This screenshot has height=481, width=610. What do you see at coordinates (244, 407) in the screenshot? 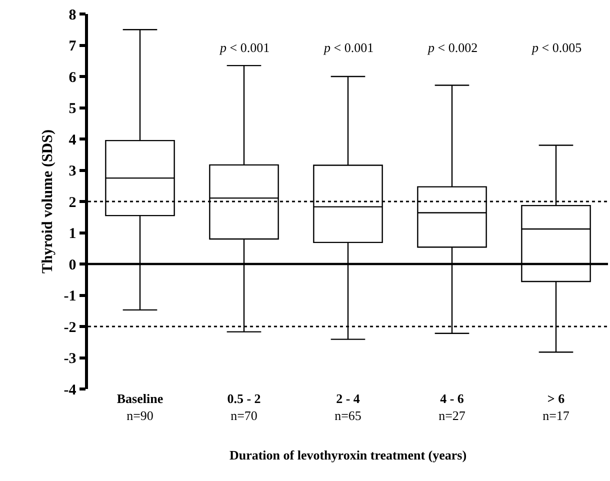
I see `x-tick-label: 0.5 - 2 n=70` at bounding box center [244, 407].